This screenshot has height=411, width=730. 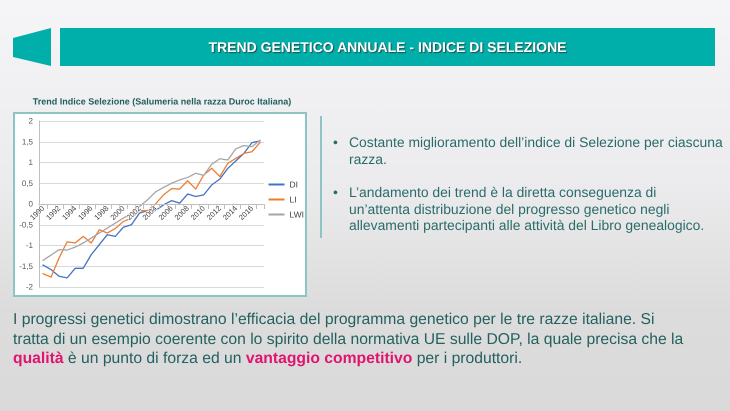 What do you see at coordinates (26, 266) in the screenshot?
I see `y-tick-label: -1,5` at bounding box center [26, 266].